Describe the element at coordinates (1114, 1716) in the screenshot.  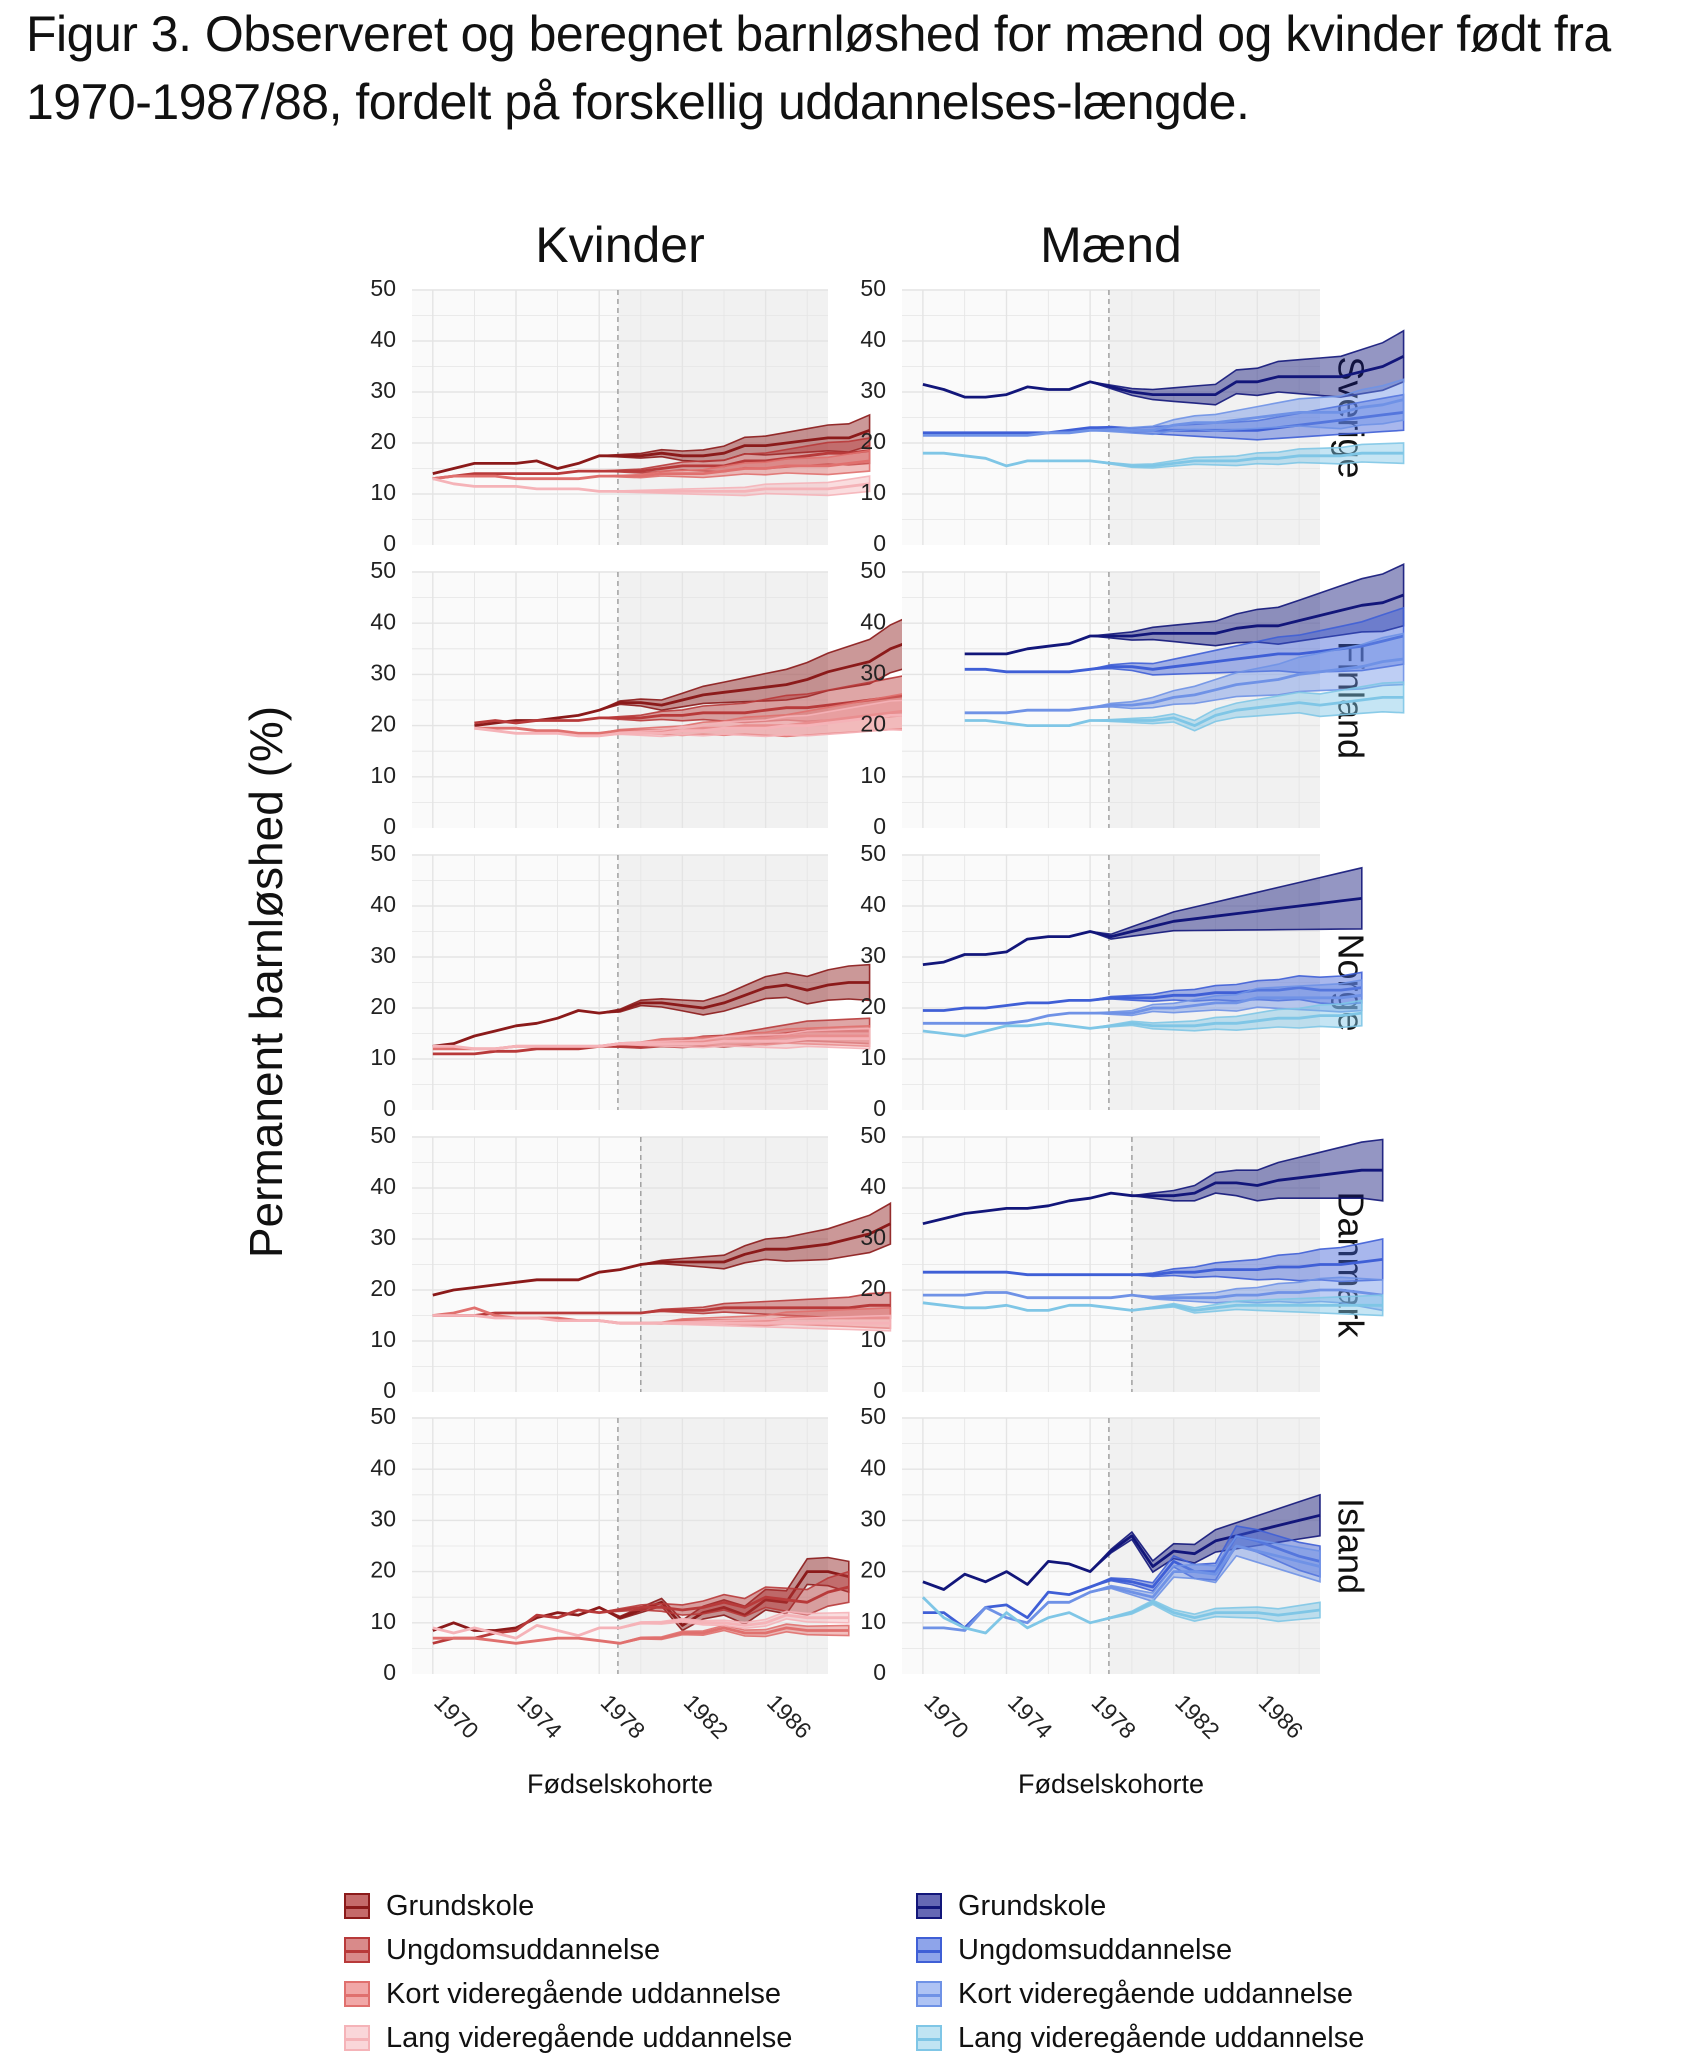
I see `x-tick-label-maend: 1978` at that location.